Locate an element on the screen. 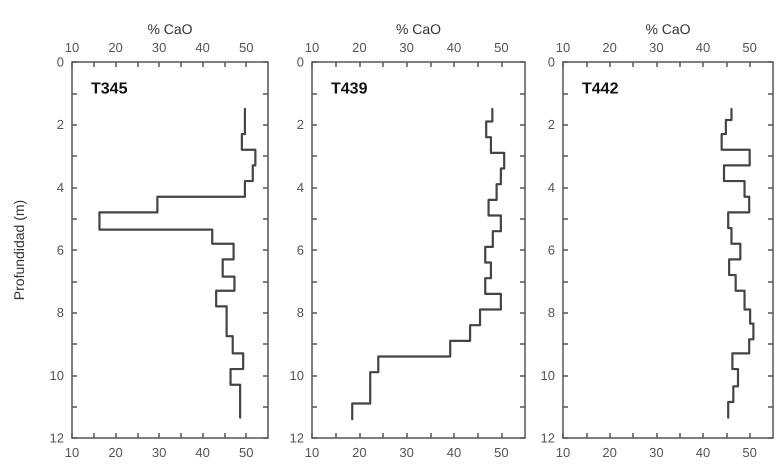 Image resolution: width=780 pixels, height=469 pixels. text: T439 is located at coordinates (349, 89).